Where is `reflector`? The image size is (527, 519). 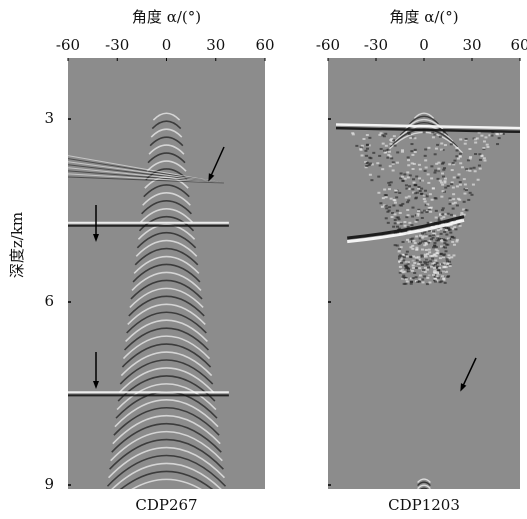
reflector is located at coordinates (427, 130).